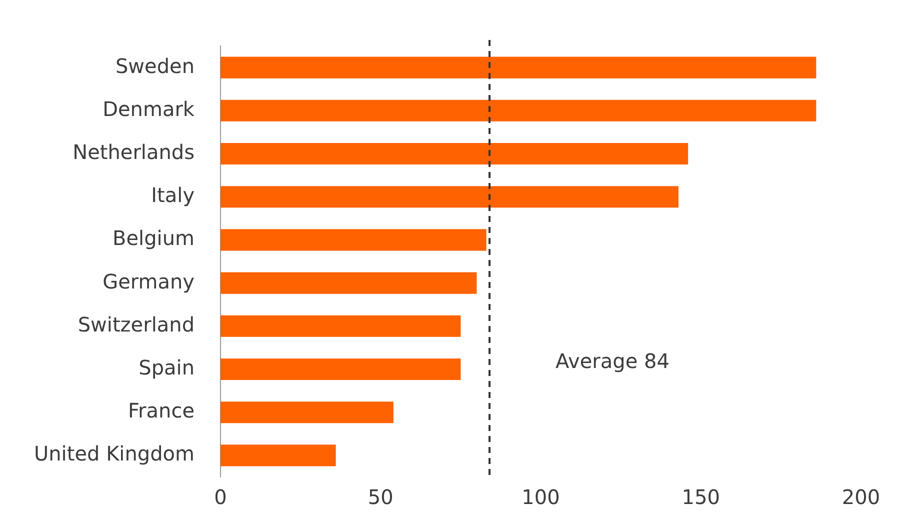 This screenshot has width=899, height=529. Describe the element at coordinates (541, 497) in the screenshot. I see `x-tick-label: 100` at that location.